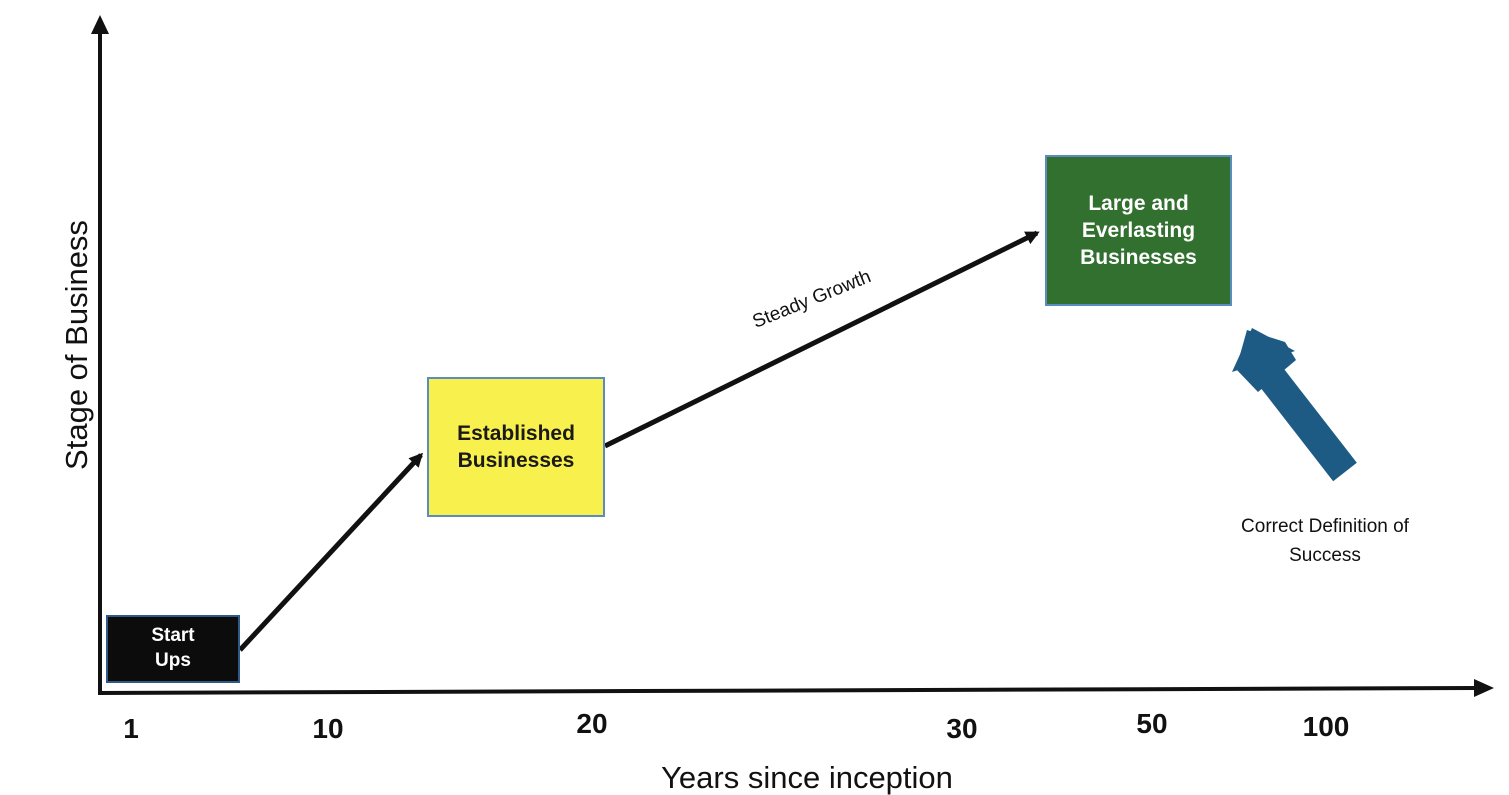  What do you see at coordinates (1484, 688) in the screenshot?
I see `x-axis-arrowhead-icon` at bounding box center [1484, 688].